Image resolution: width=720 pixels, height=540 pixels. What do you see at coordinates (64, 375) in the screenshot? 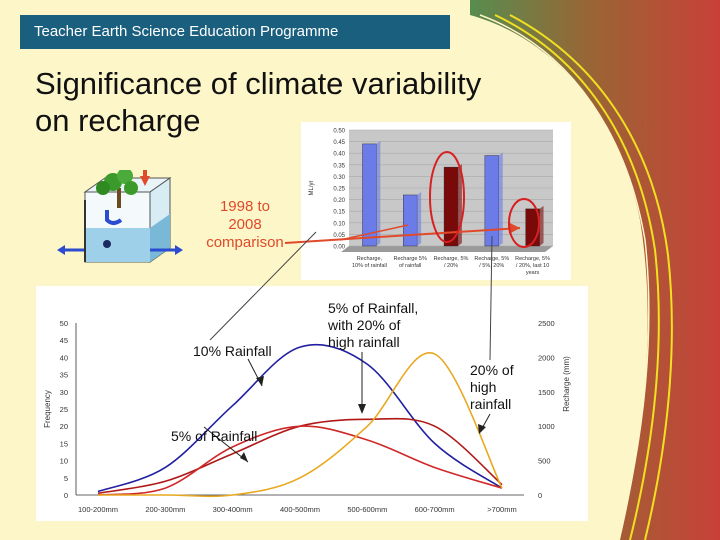
I see `y-tick-label: 35` at bounding box center [64, 375].